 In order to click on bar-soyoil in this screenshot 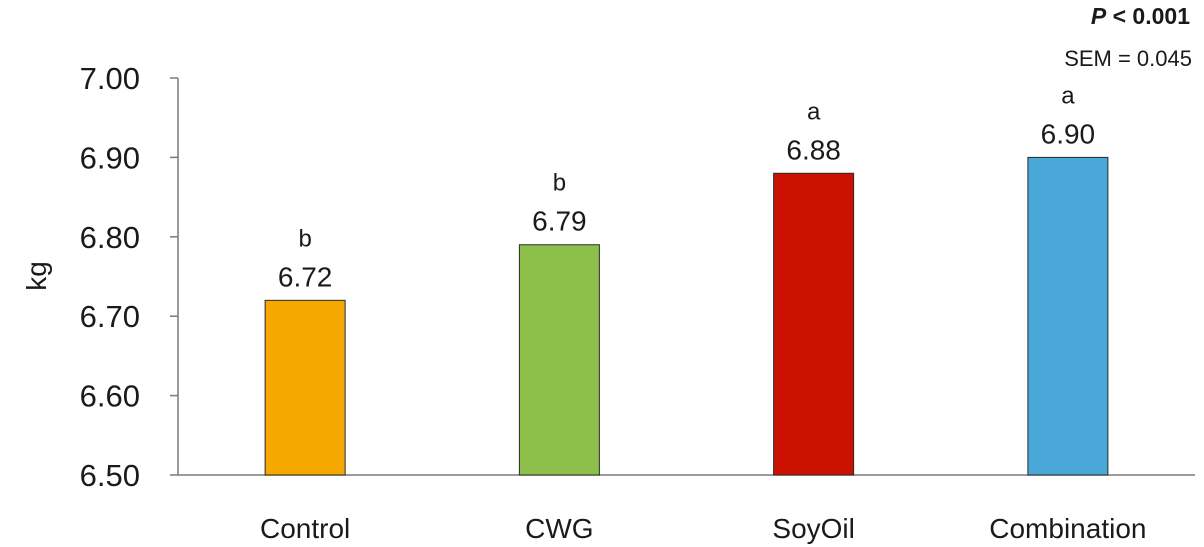, I will do `click(814, 324)`.